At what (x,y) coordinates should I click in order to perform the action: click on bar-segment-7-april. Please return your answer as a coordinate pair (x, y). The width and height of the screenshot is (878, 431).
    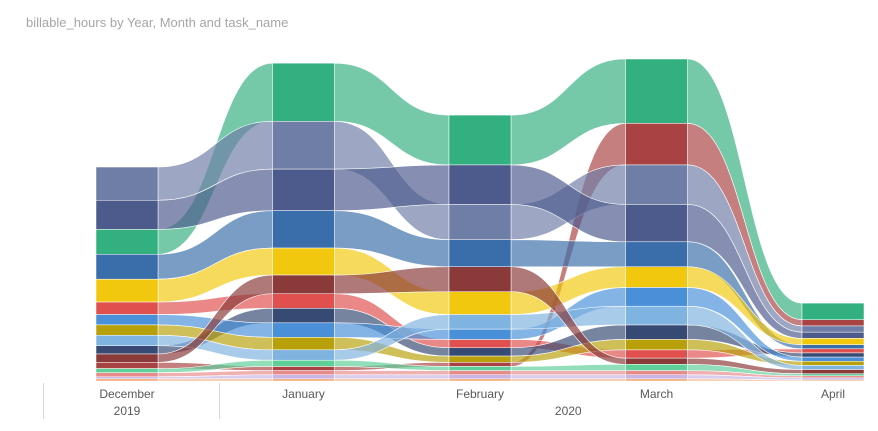
    Looking at the image, I should click on (833, 351).